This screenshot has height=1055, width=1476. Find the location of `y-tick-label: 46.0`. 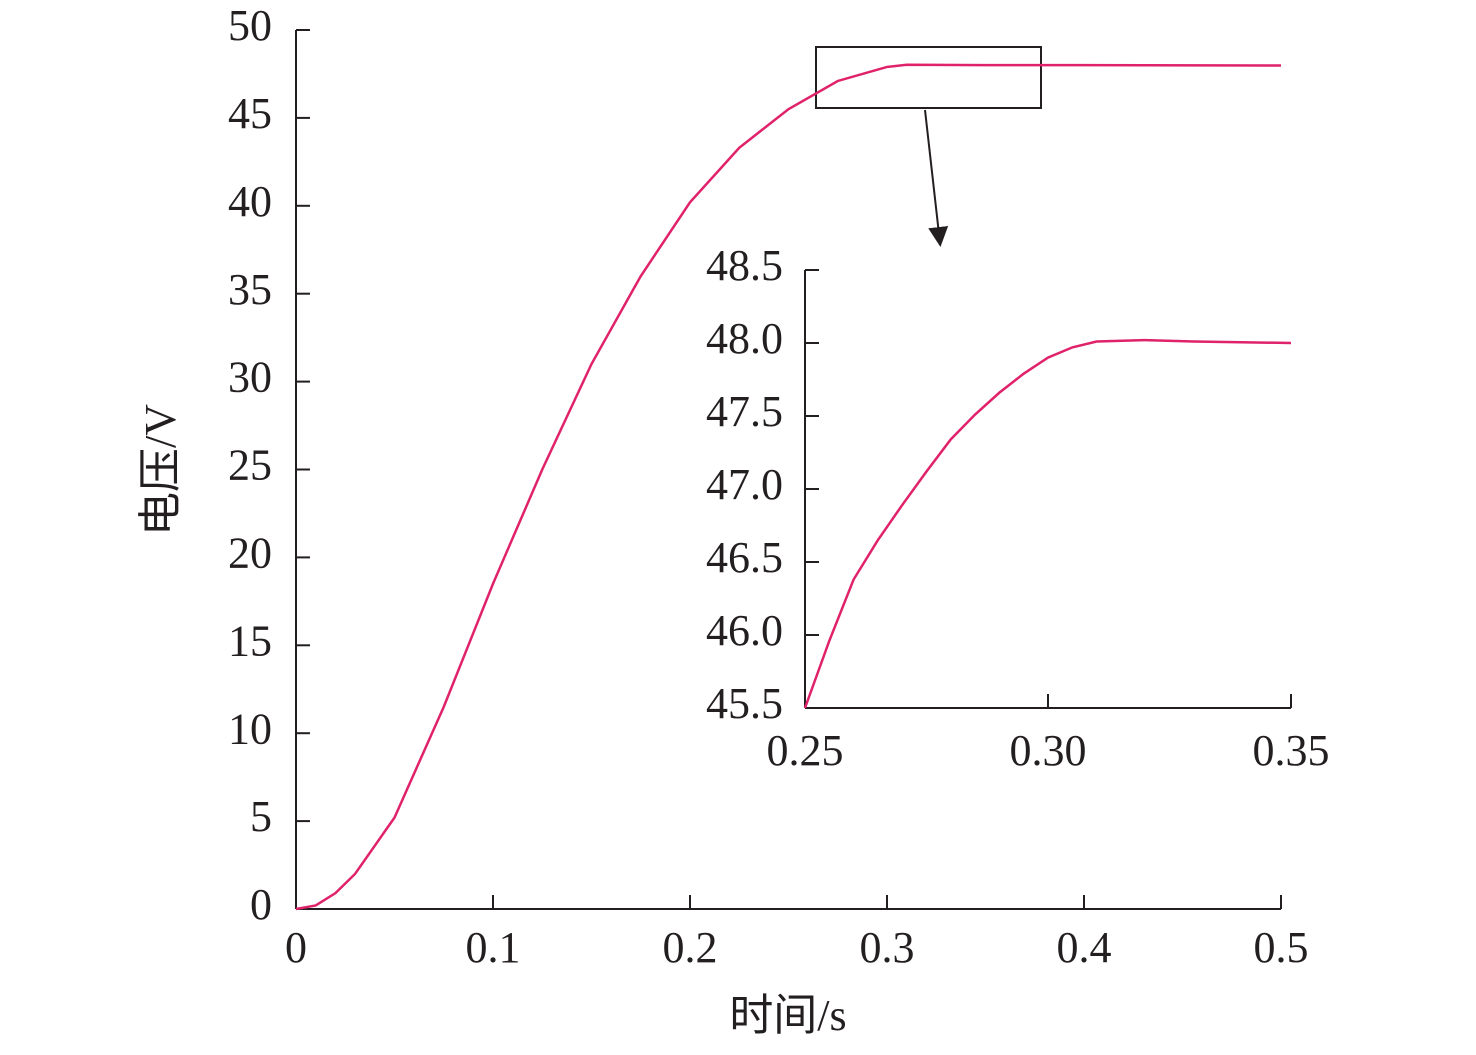

y-tick-label: 46.0 is located at coordinates (744, 630).